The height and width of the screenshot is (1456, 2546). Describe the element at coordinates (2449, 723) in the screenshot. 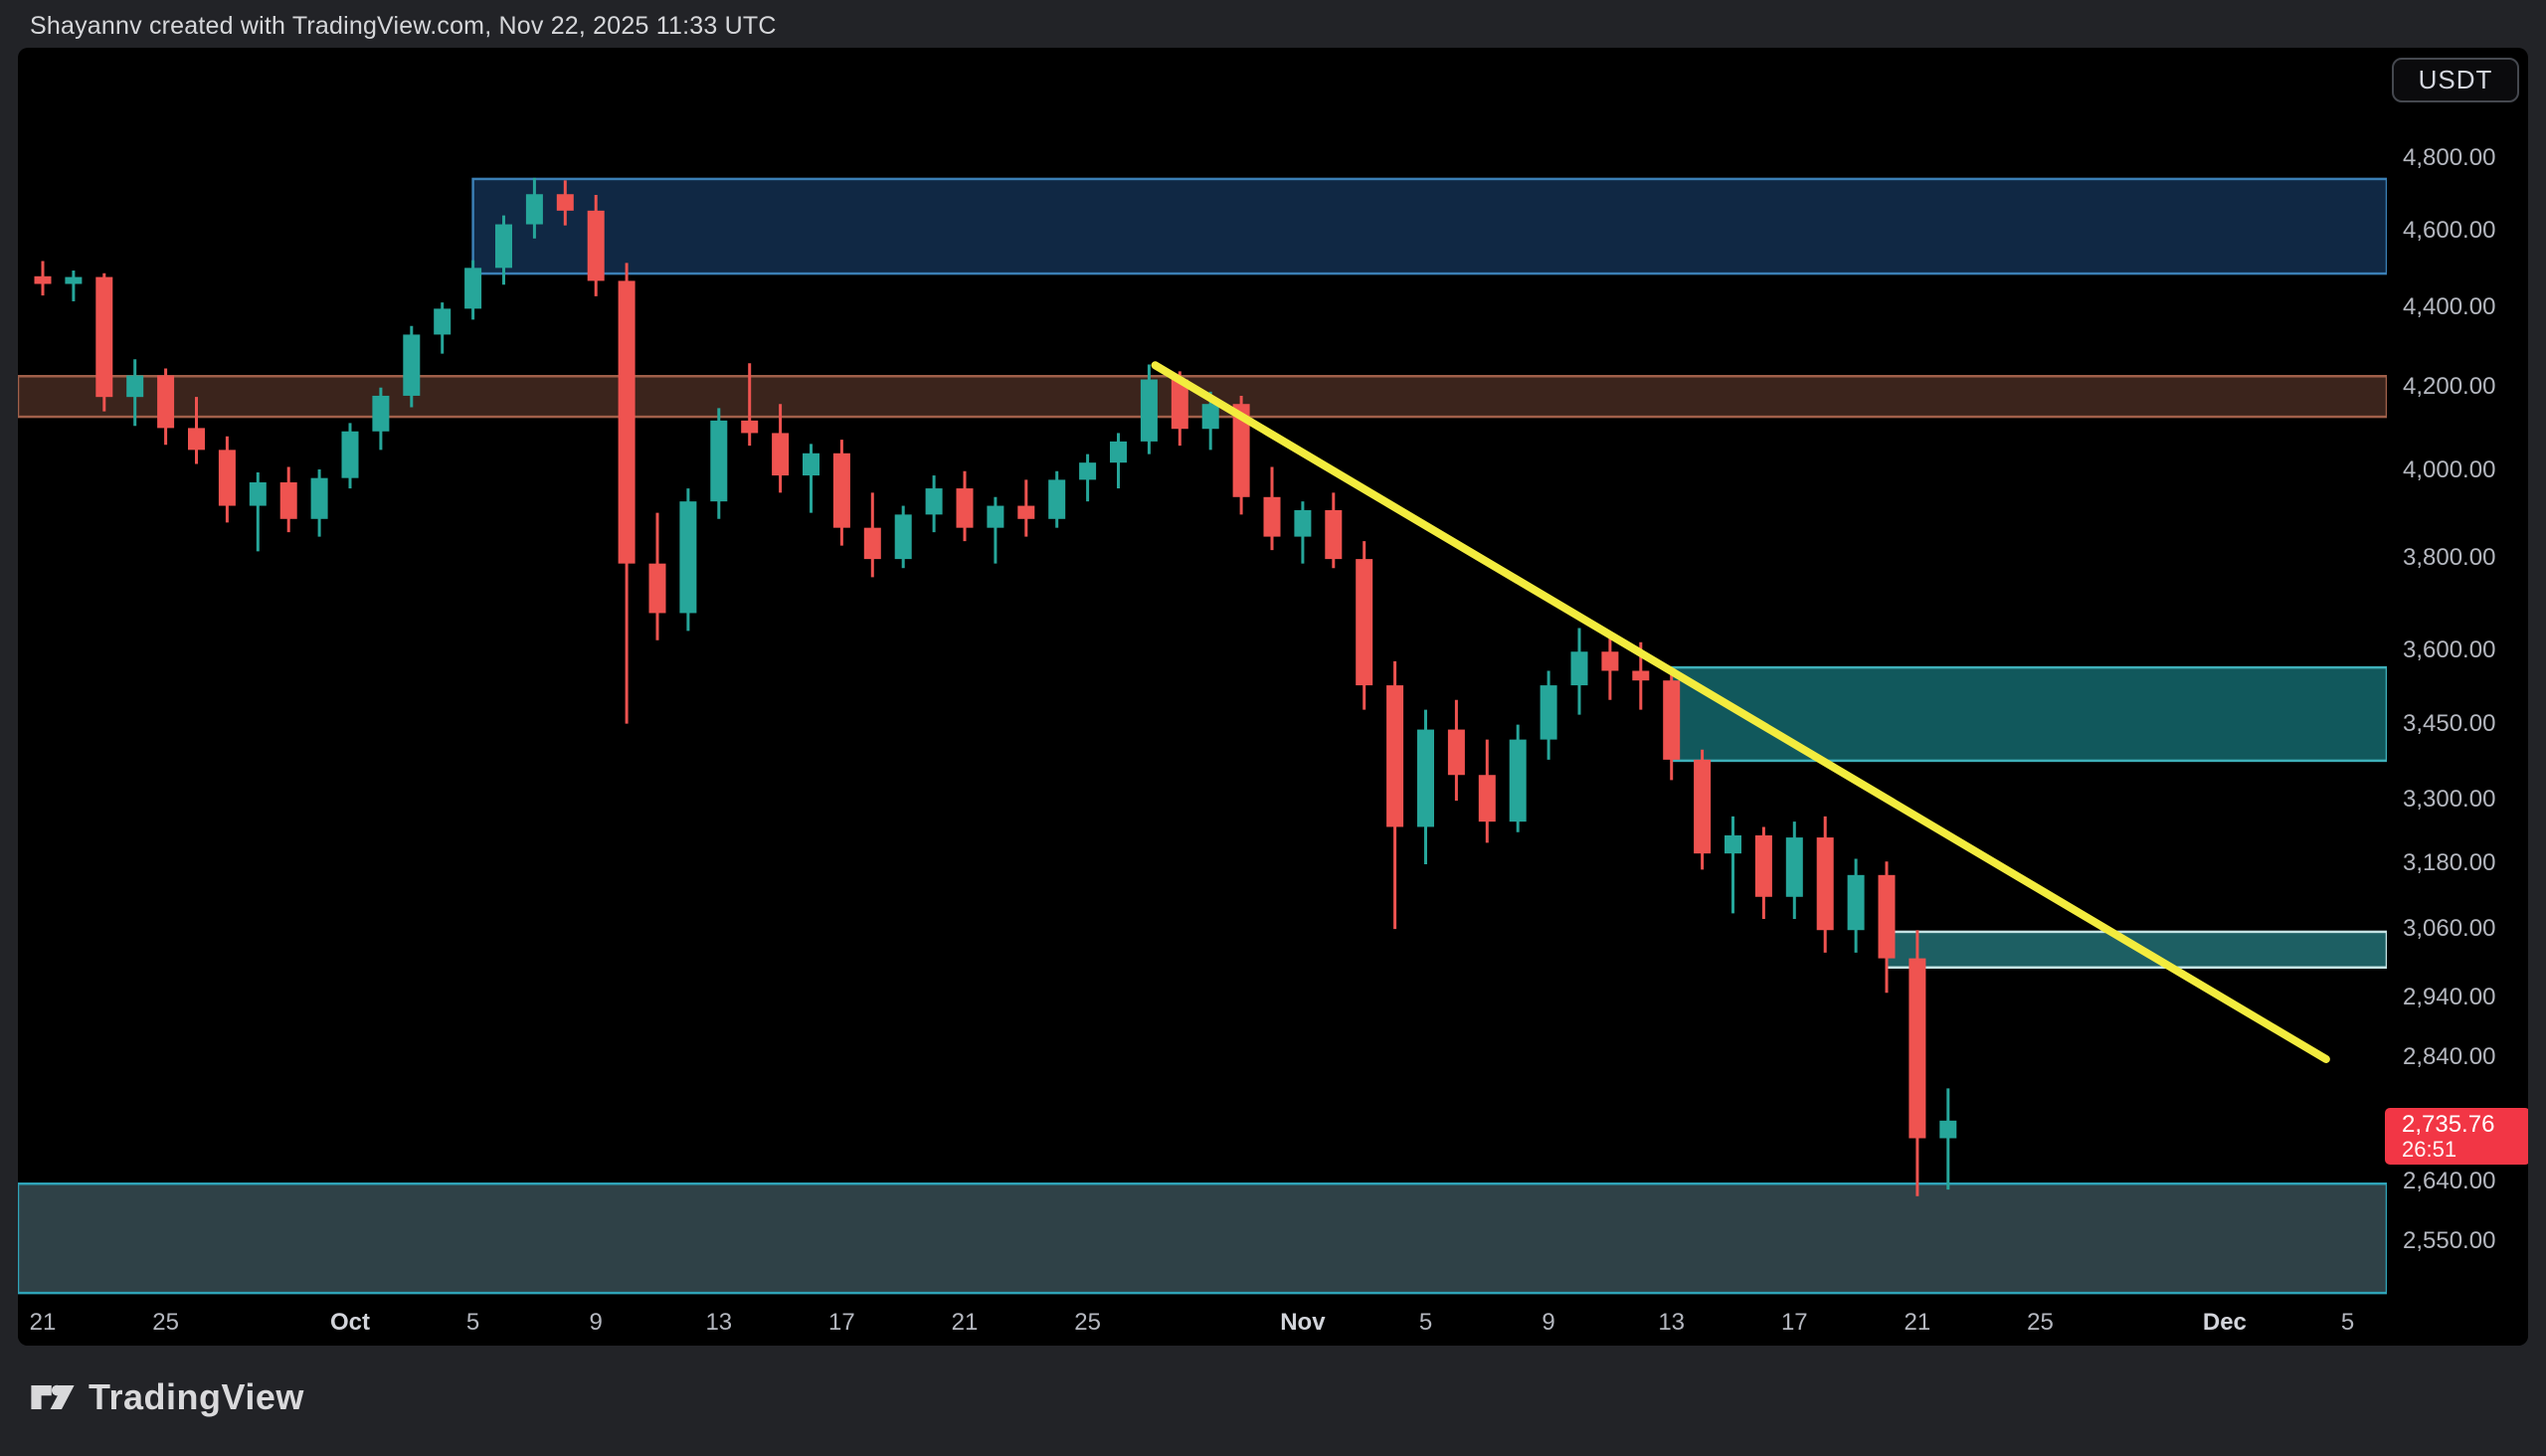

I see `price-tick-label: 3,450.00` at that location.